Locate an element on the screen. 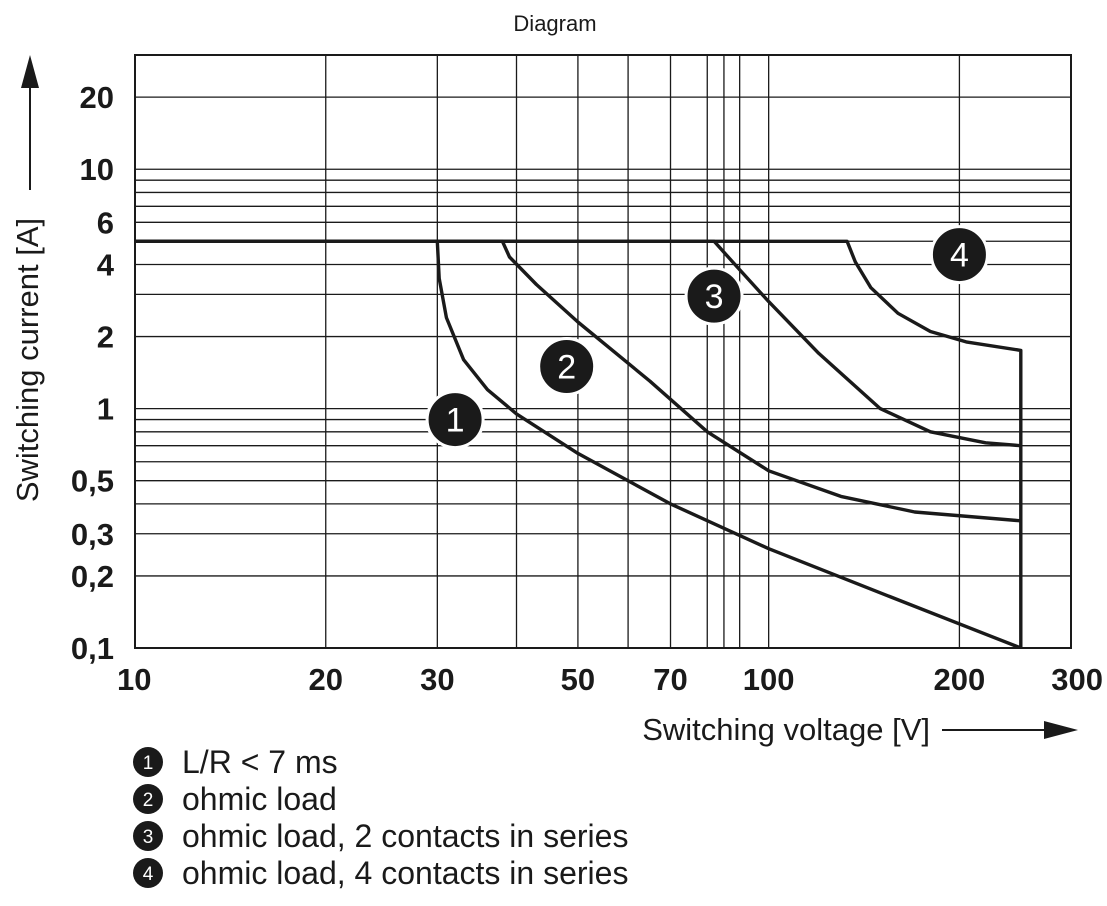 The image size is (1107, 906). curve-marker-1: 1 is located at coordinates (455, 420).